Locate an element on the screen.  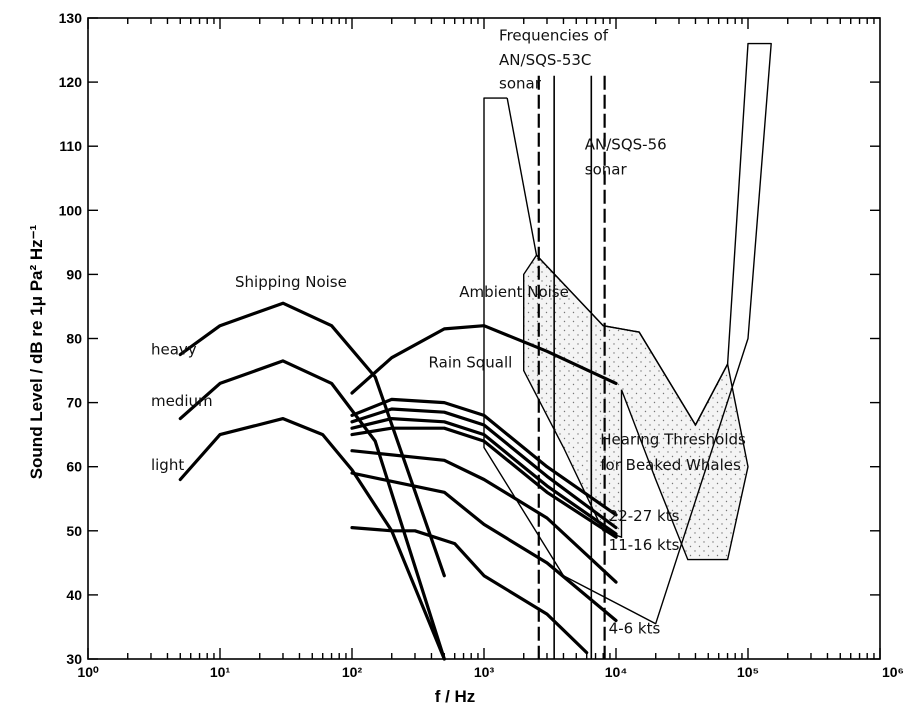
y-tick-label: 60 is located at coordinates (74, 467).